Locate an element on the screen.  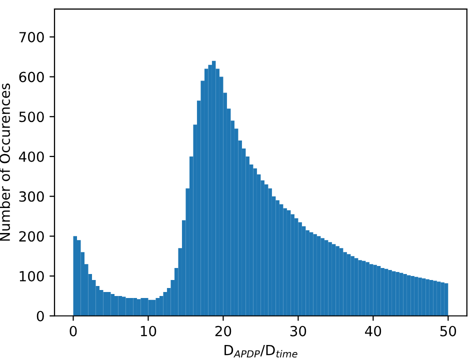
y-tick-label: 100 is located at coordinates (32, 276).